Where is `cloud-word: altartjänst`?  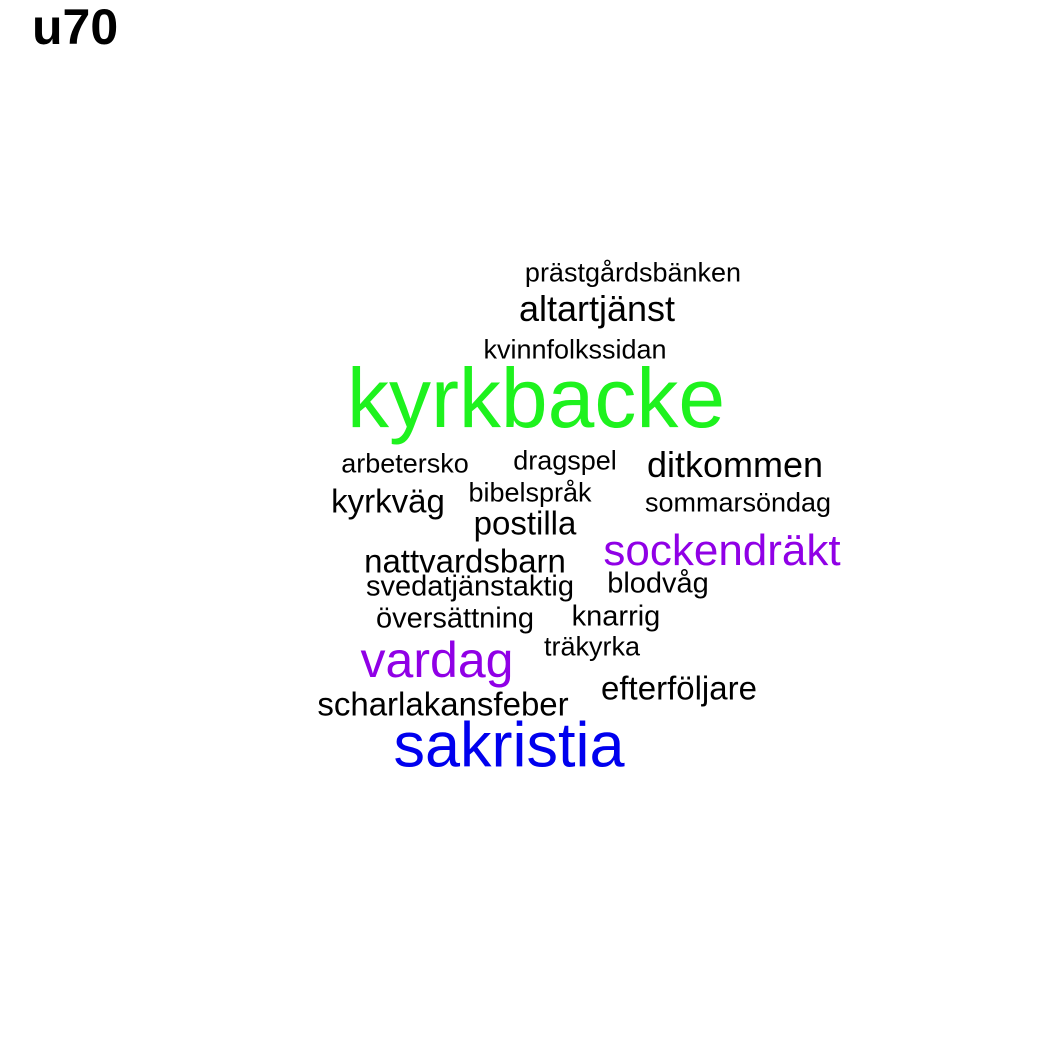
cloud-word: altartjänst is located at coordinates (597, 308).